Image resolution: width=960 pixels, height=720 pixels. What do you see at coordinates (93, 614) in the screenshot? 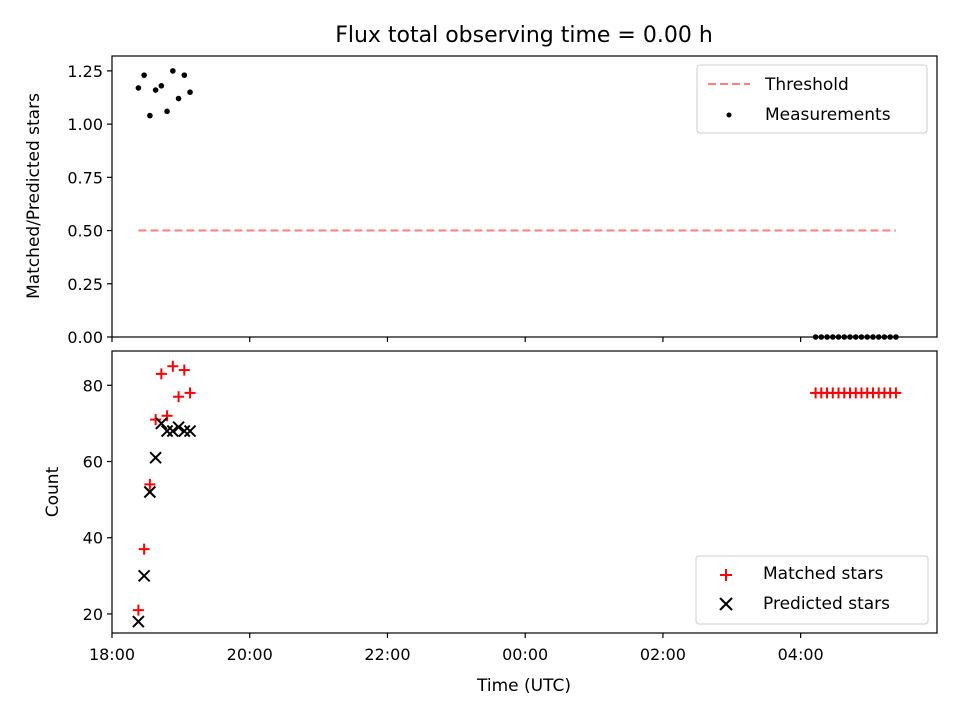
I see `bottom-y-tick-label: 20` at bounding box center [93, 614].